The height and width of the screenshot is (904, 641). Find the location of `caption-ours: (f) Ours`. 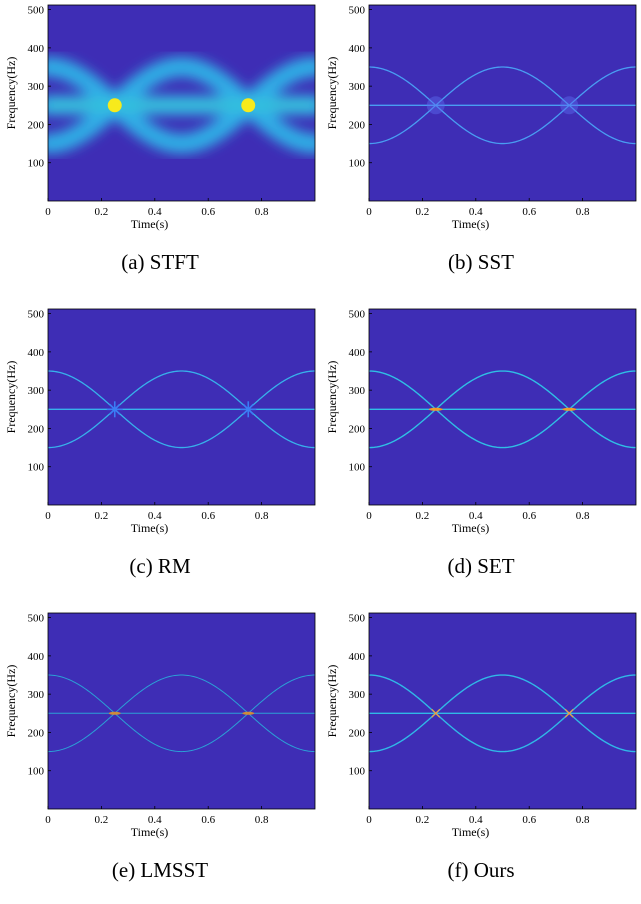

caption-ours: (f) Ours is located at coordinates (481, 870).